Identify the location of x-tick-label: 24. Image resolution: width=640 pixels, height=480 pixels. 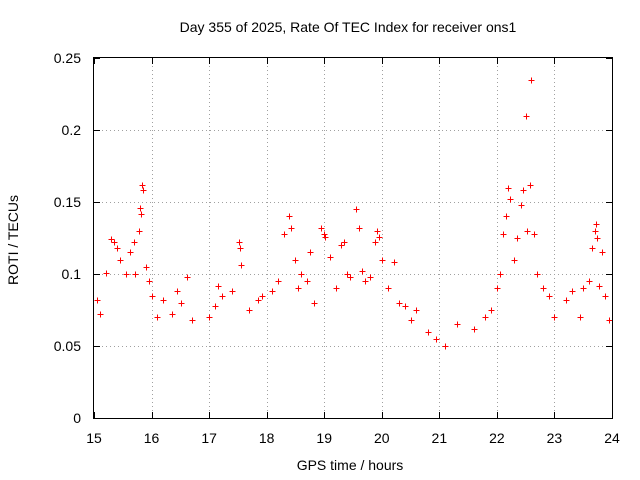
(612, 438).